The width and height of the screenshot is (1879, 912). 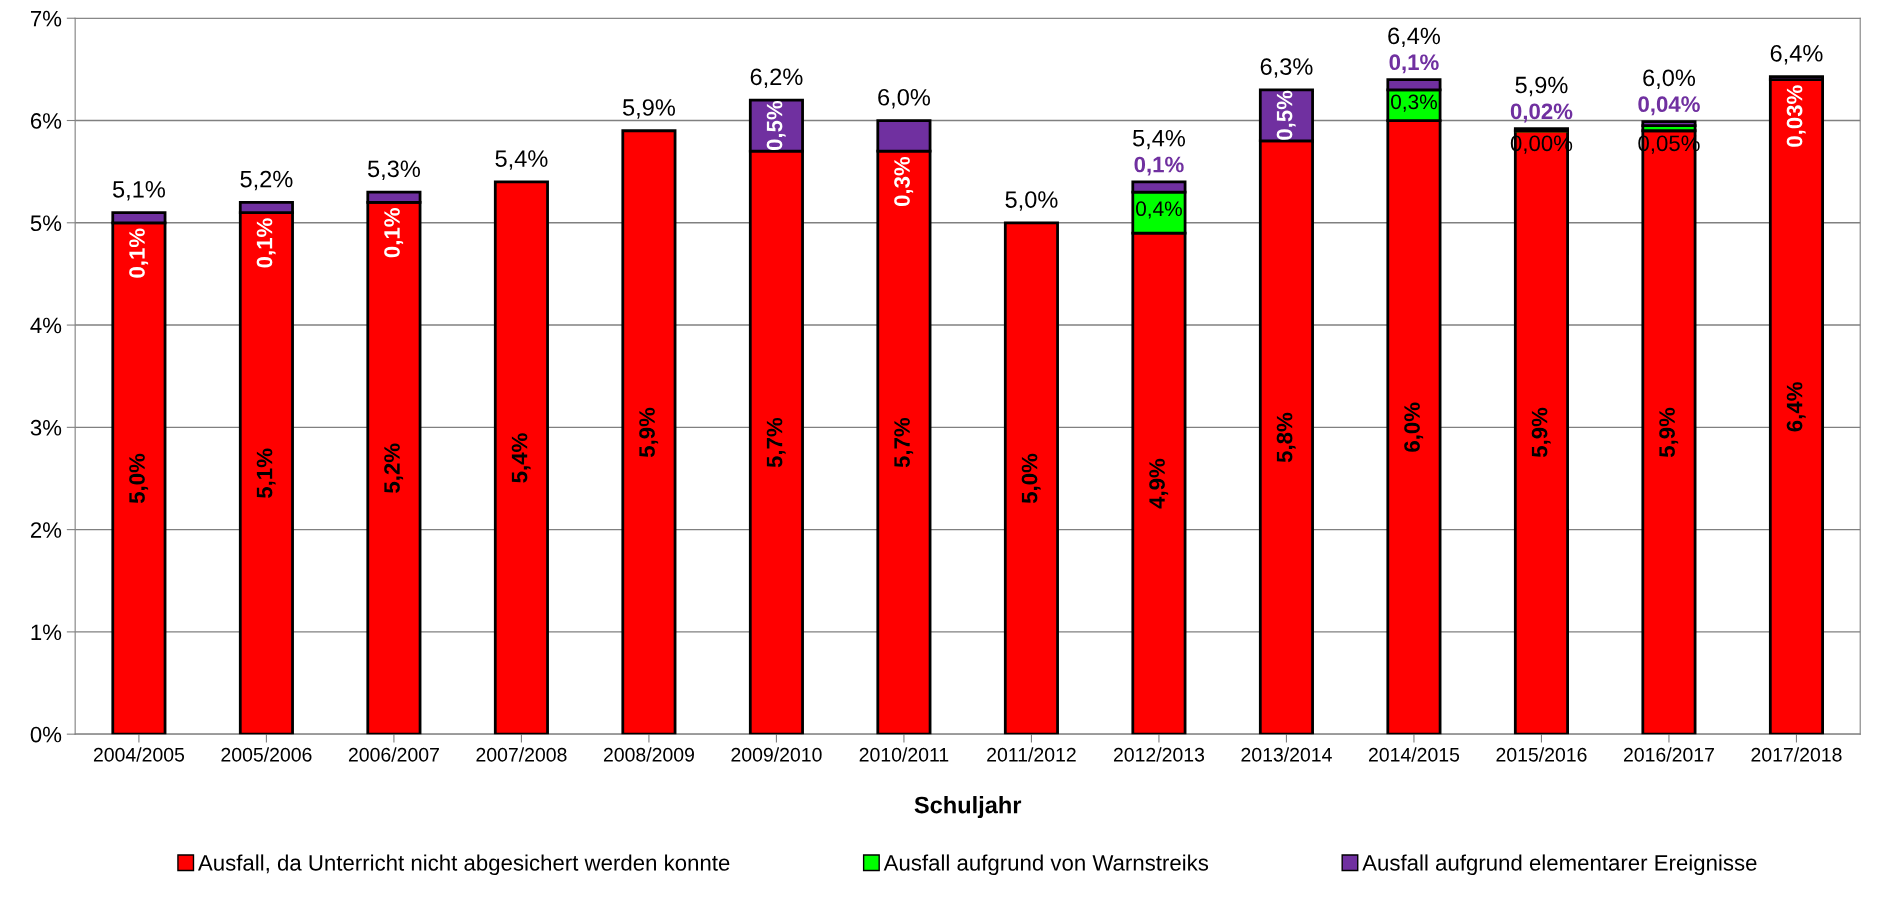 What do you see at coordinates (139, 754) in the screenshot?
I see `x-tick-label: 2004/2005` at bounding box center [139, 754].